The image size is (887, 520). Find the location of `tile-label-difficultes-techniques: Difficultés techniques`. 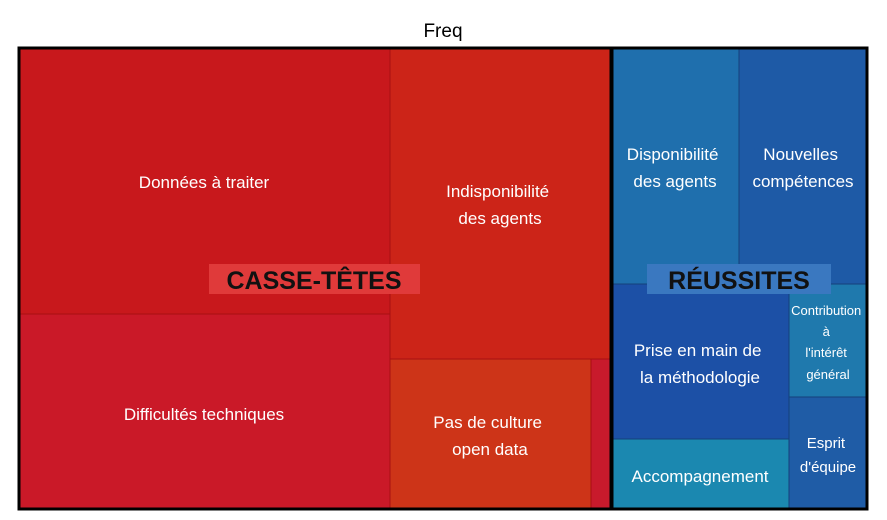

tile-label-difficultes-techniques: Difficultés techniques is located at coordinates (204, 414).